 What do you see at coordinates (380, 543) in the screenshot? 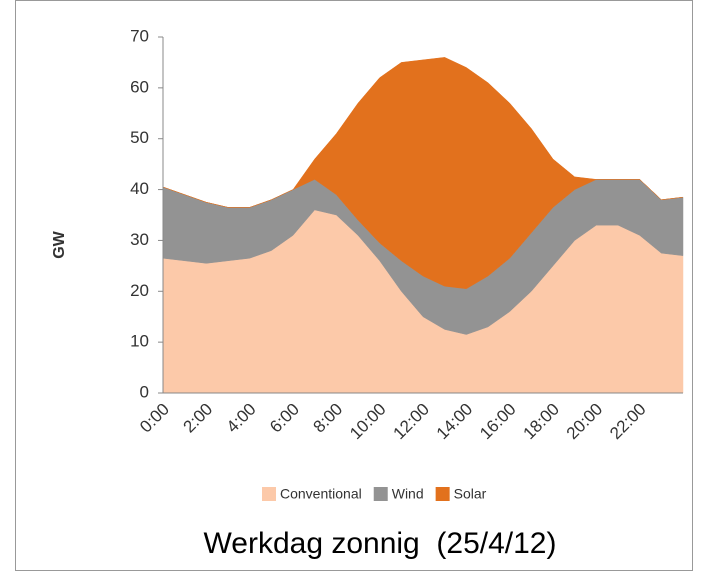
I see `caption-title: Werkdag zonnig (25/4/12)` at bounding box center [380, 543].